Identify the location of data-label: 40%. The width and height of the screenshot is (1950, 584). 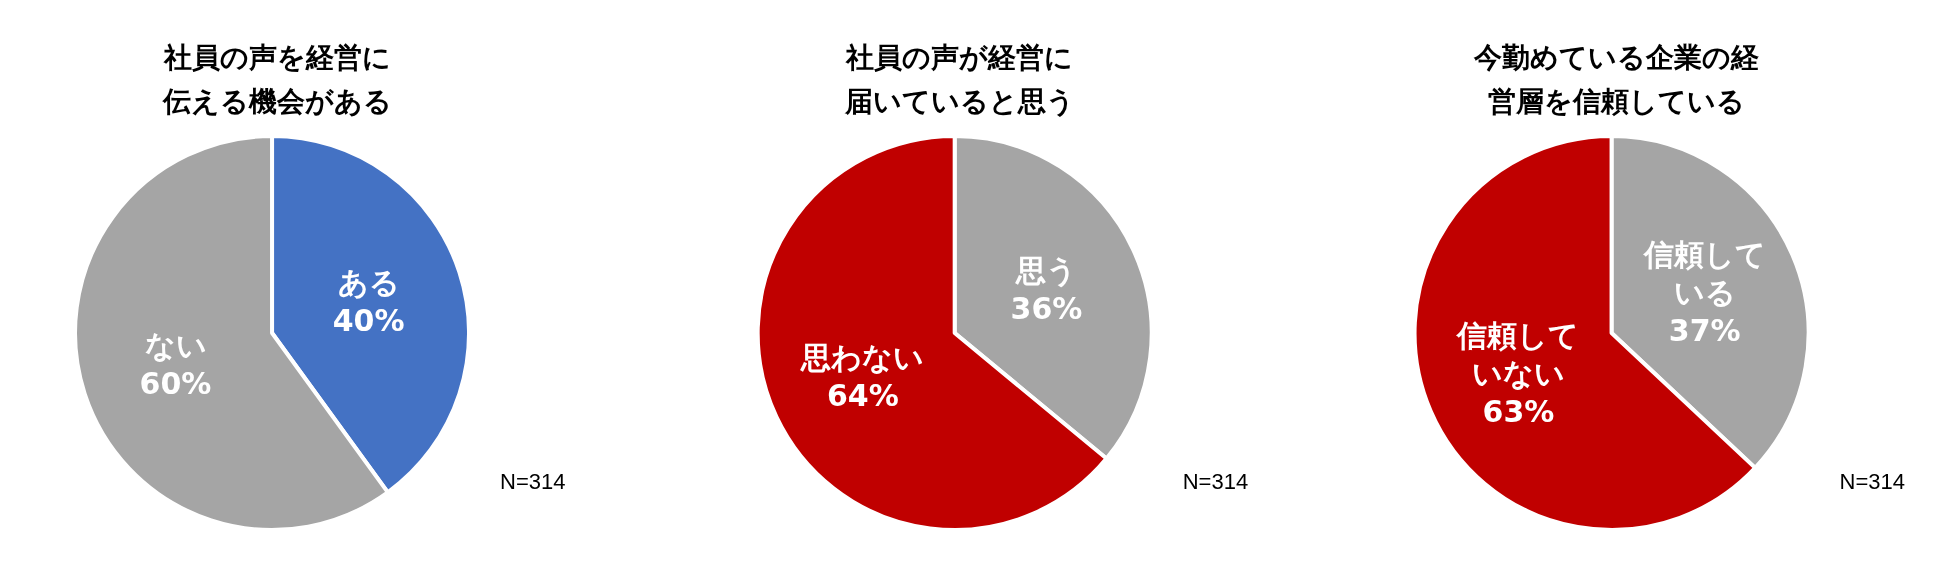
(368, 321).